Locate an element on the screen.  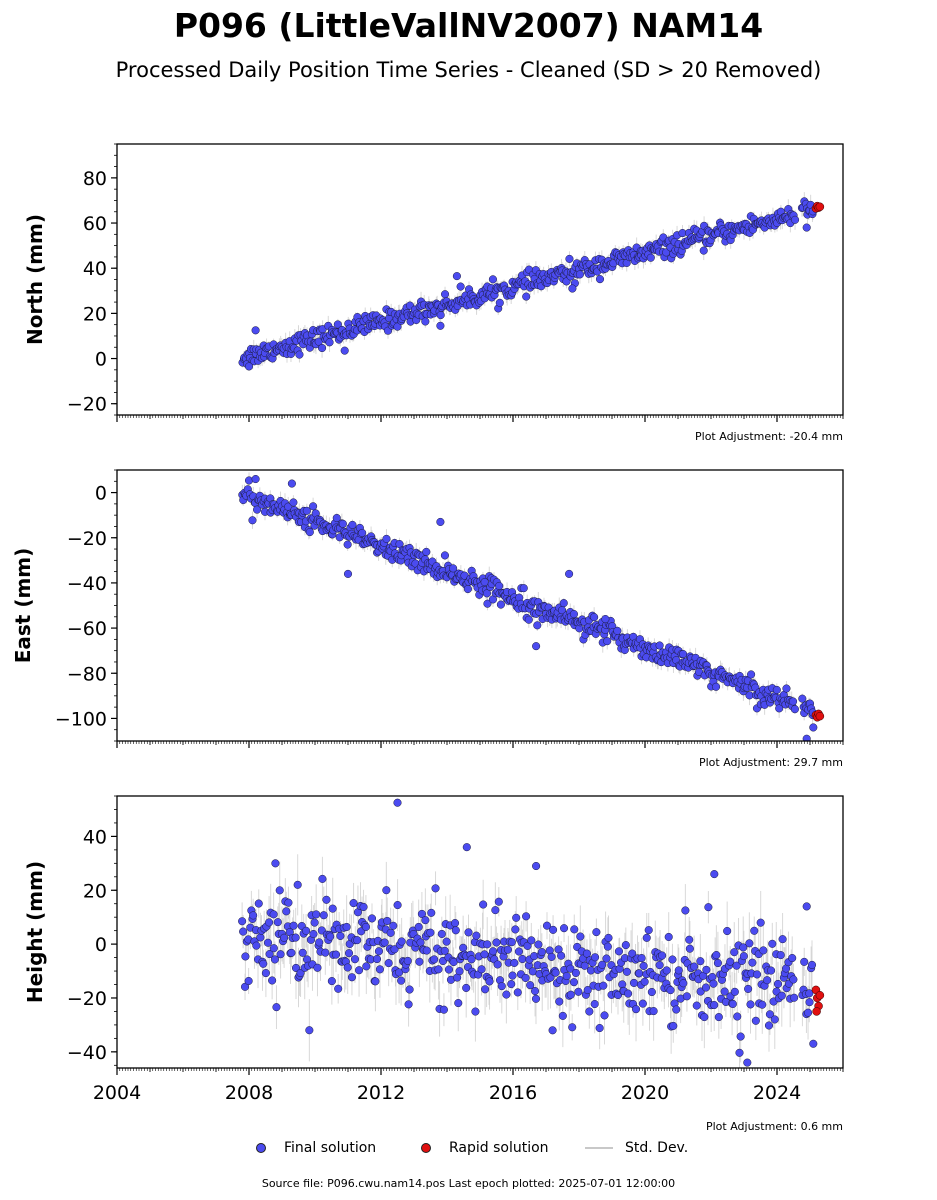
legend-item-rapid: Rapid solution is located at coordinates (485, 1148).